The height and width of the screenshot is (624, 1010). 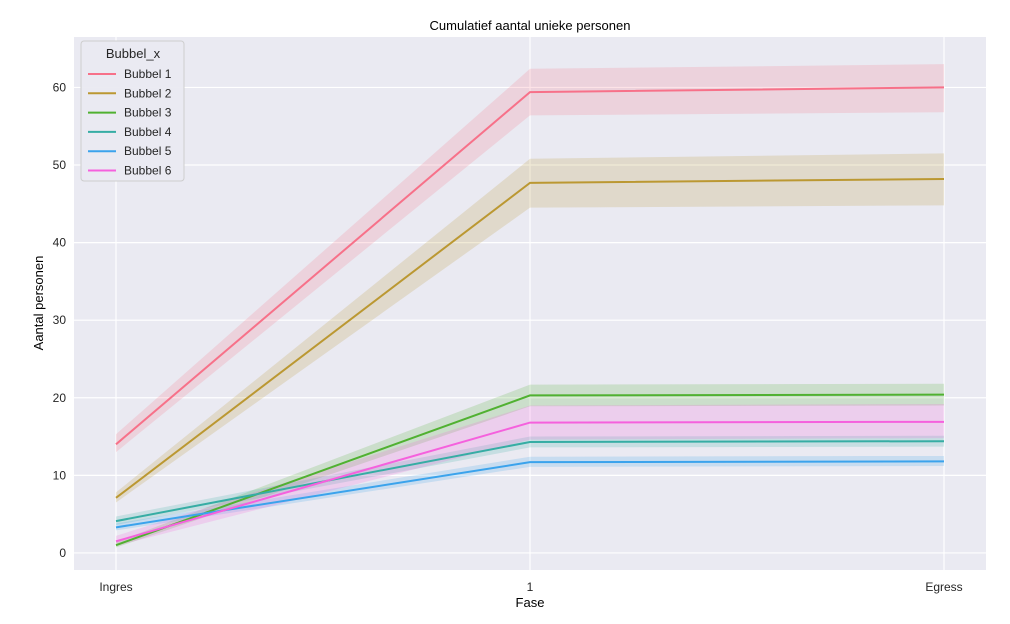 I want to click on y-tick-labels: 0 10 20 30 40 50 60, so click(x=60, y=320).